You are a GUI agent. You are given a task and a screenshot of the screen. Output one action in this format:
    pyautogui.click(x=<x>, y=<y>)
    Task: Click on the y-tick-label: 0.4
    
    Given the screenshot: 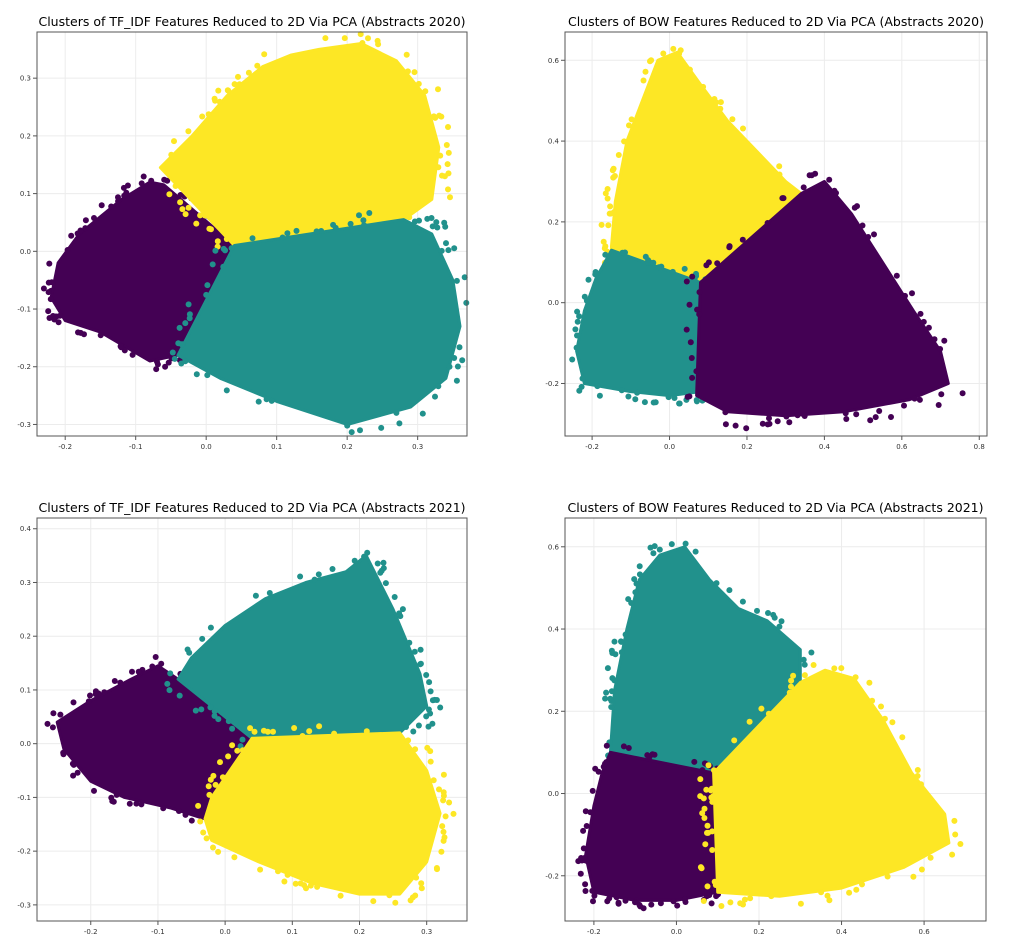 What is the action you would take?
    pyautogui.click(x=554, y=630)
    